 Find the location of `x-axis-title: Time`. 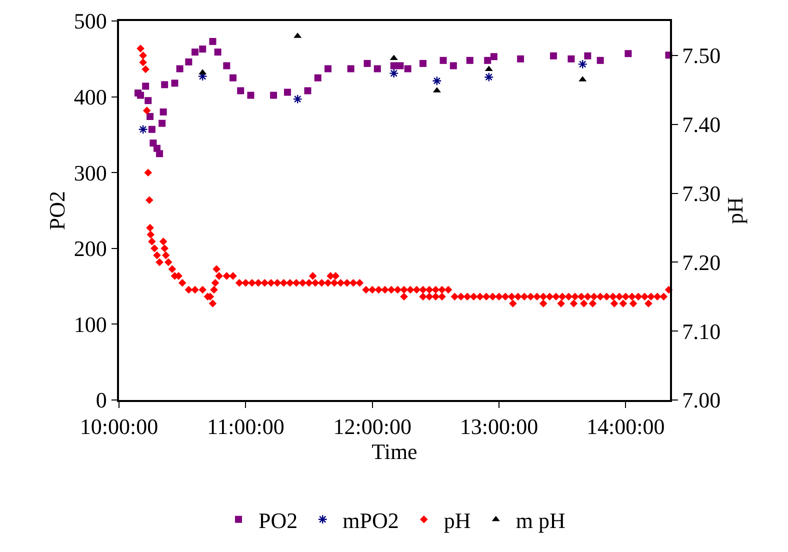

x-axis-title: Time is located at coordinates (395, 451).